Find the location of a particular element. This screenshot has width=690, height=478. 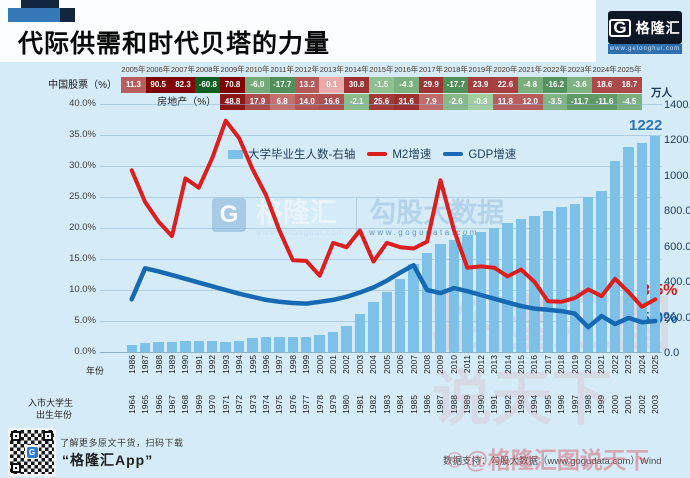

table-cell: 16.6 is located at coordinates (332, 102).